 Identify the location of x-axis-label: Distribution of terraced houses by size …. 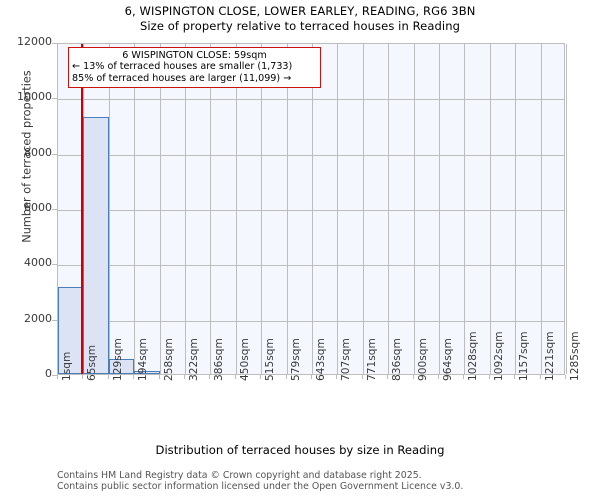
(300, 450).